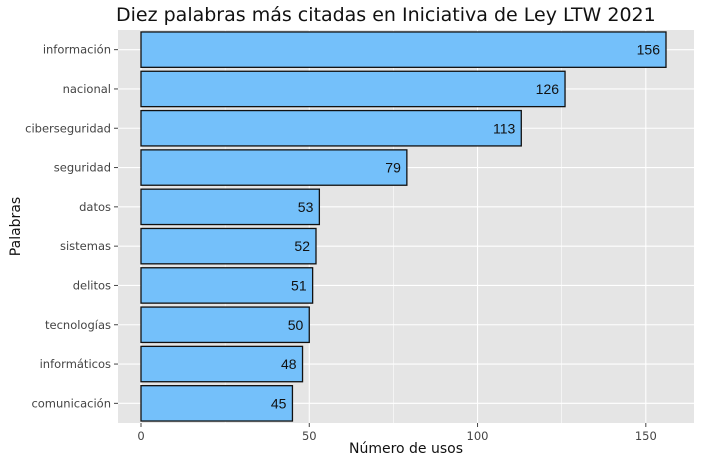  Describe the element at coordinates (296, 325) in the screenshot. I see `bar-value-label: 50` at that location.